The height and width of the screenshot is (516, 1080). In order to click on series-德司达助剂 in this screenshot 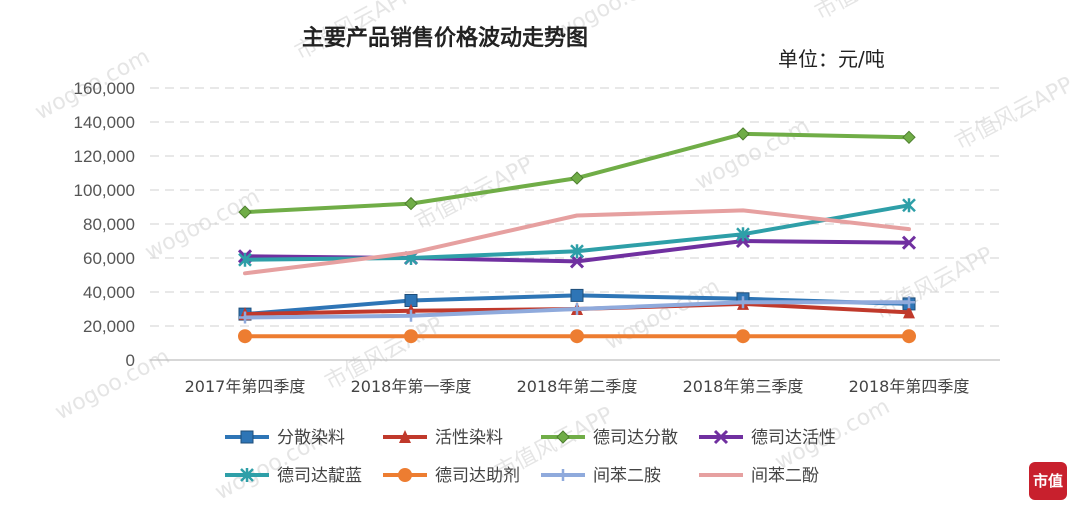, I will do `click(577, 336)`.